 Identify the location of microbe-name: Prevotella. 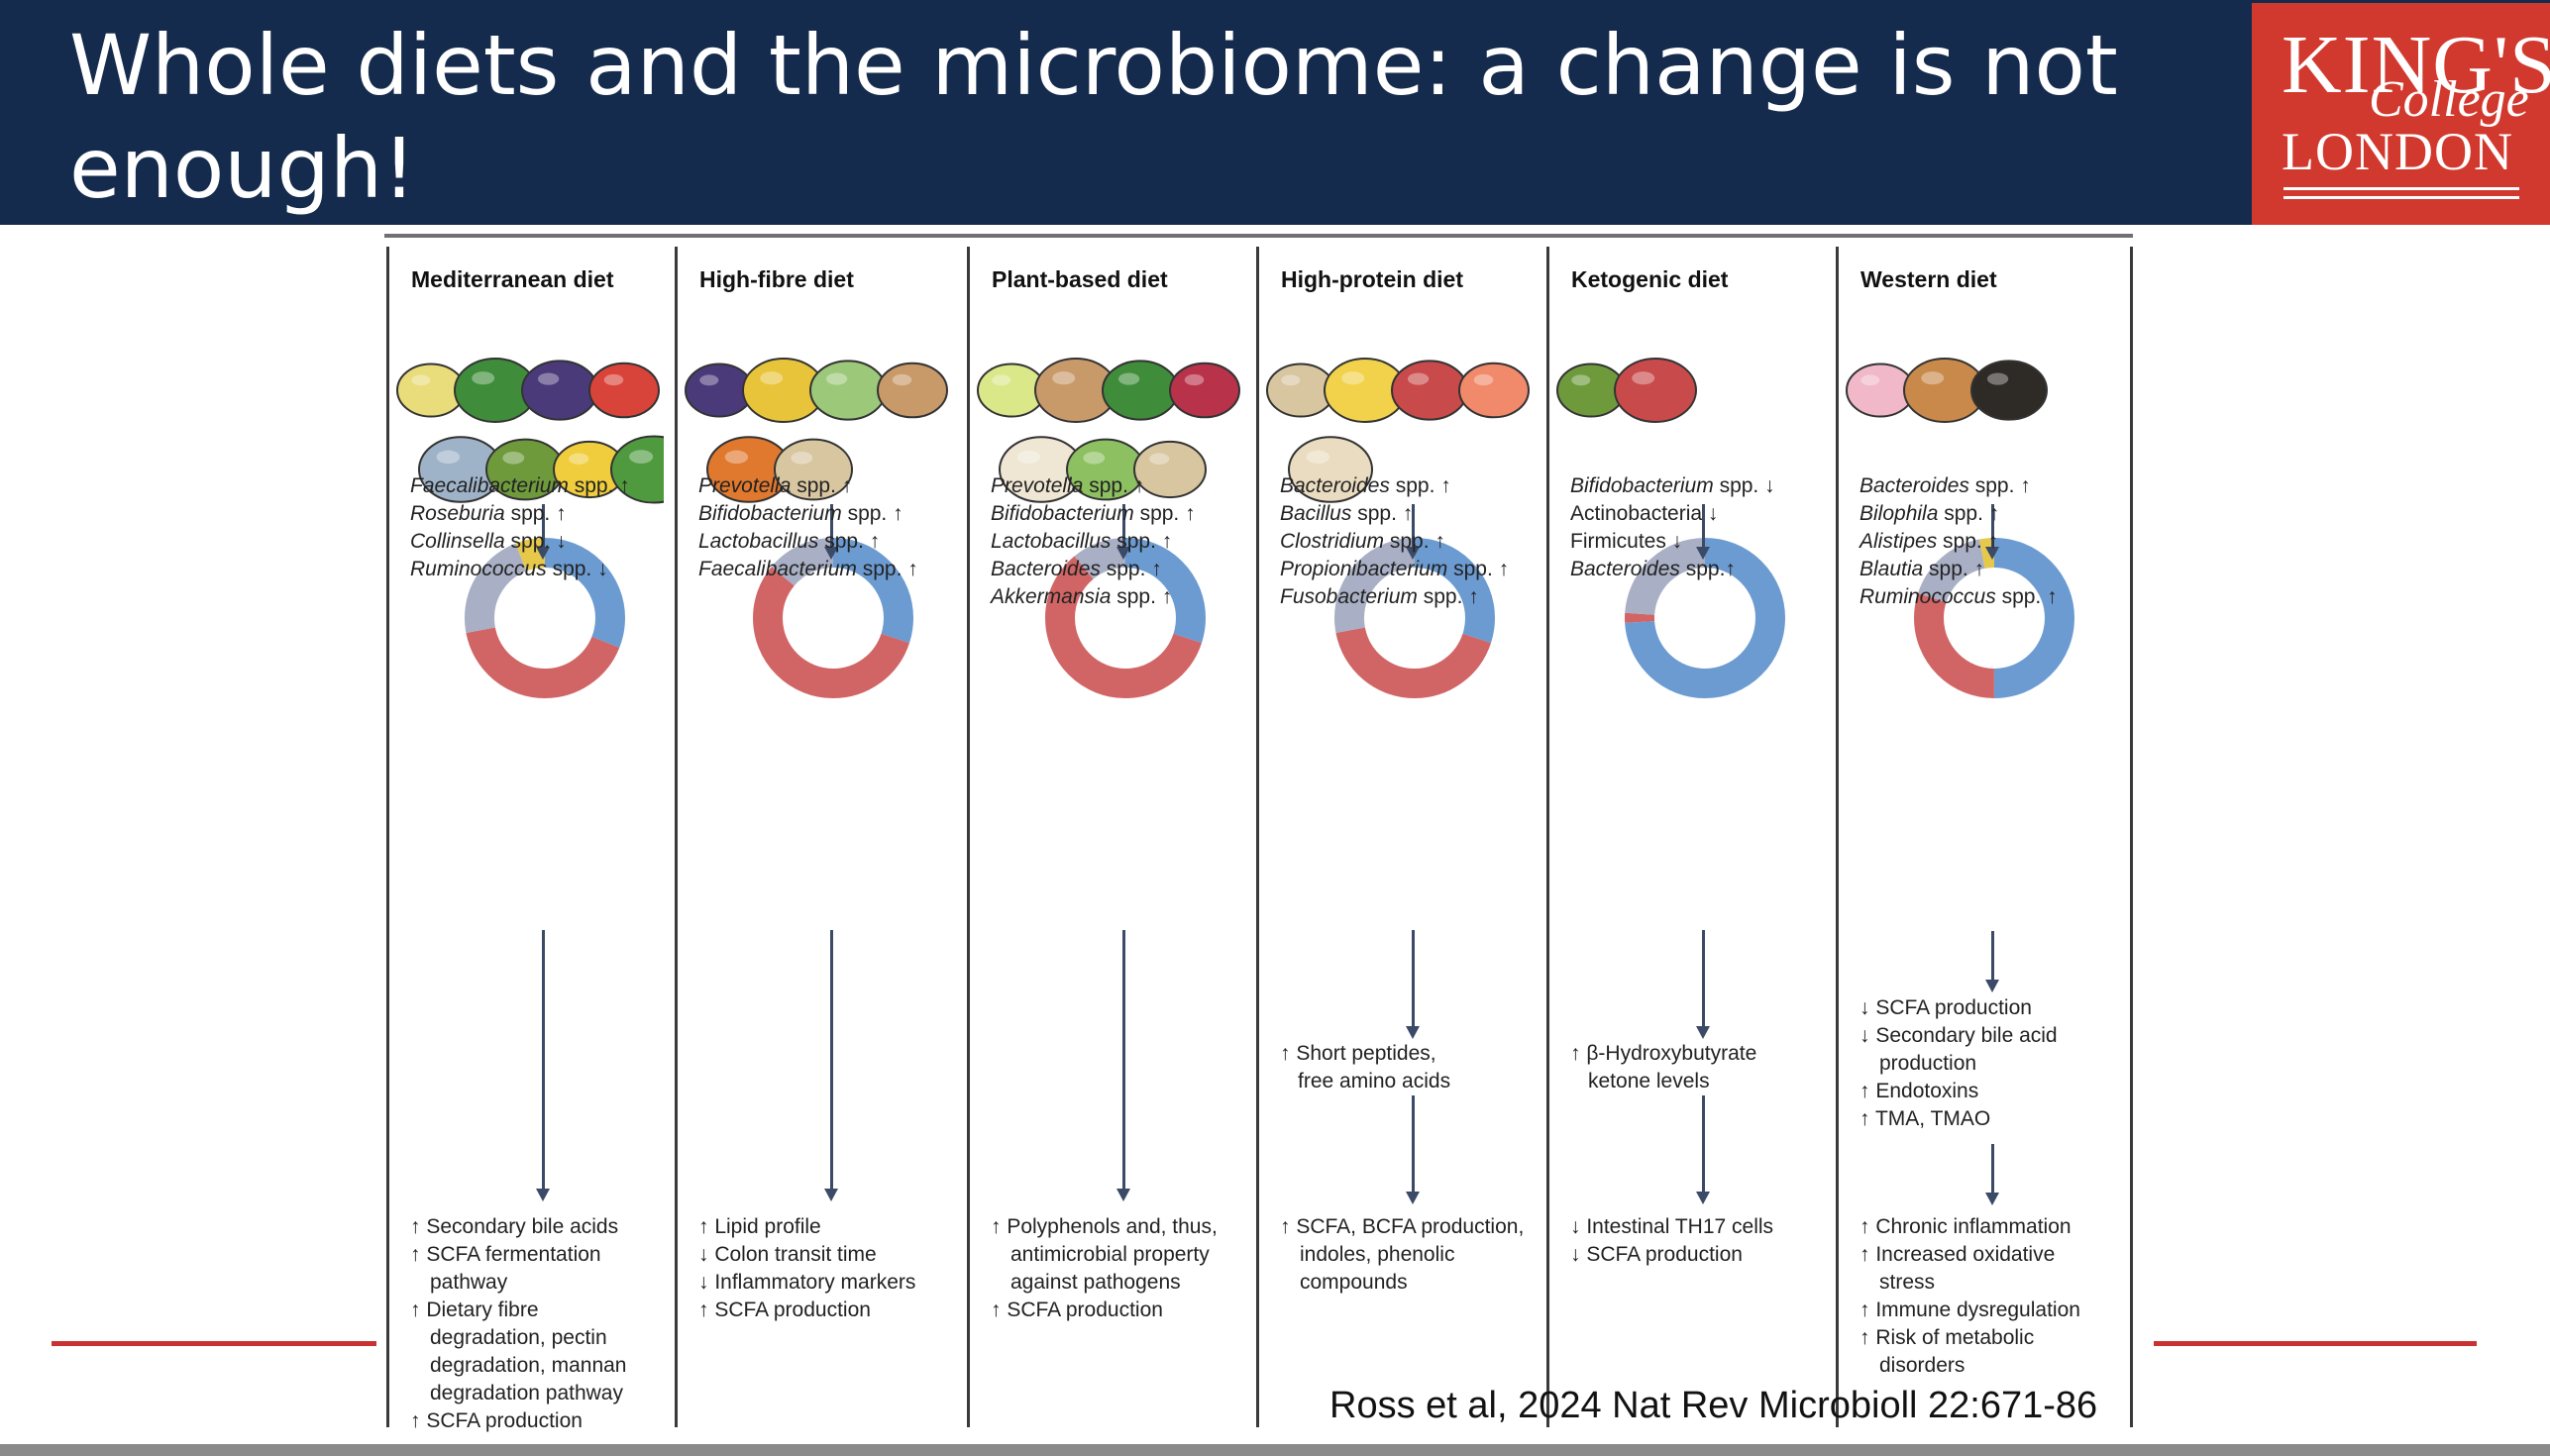
(745, 485).